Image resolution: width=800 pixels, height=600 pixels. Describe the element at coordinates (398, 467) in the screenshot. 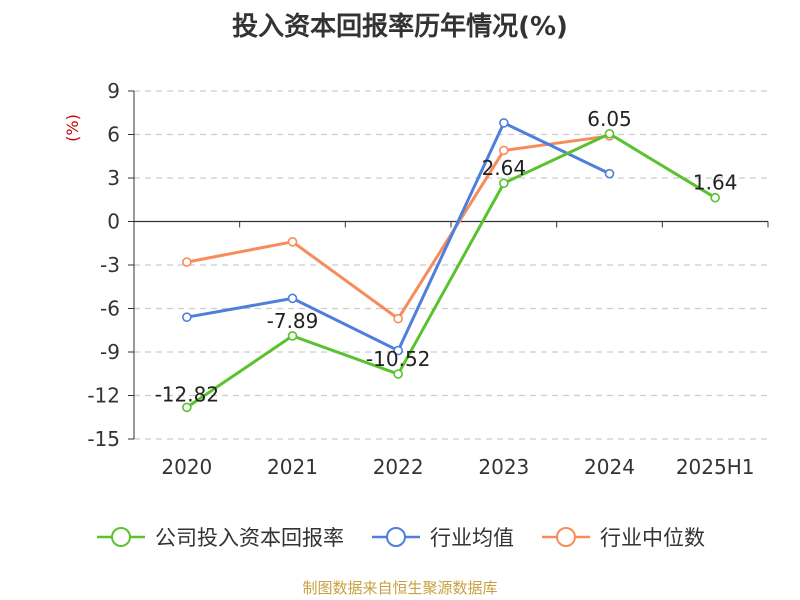

I see `x-tick-label: 2022` at that location.